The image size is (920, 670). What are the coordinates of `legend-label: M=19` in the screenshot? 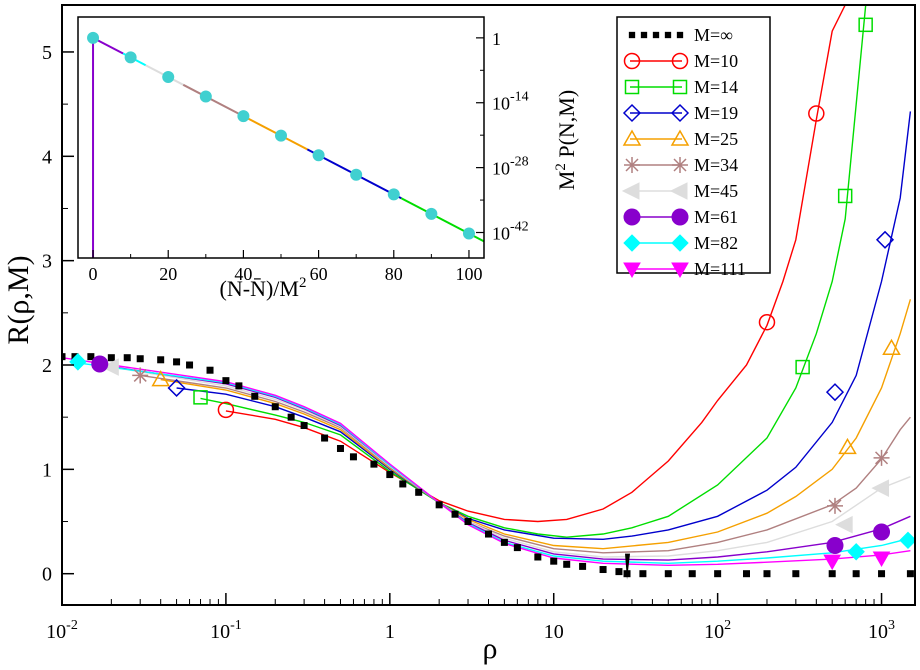 It's located at (716, 113).